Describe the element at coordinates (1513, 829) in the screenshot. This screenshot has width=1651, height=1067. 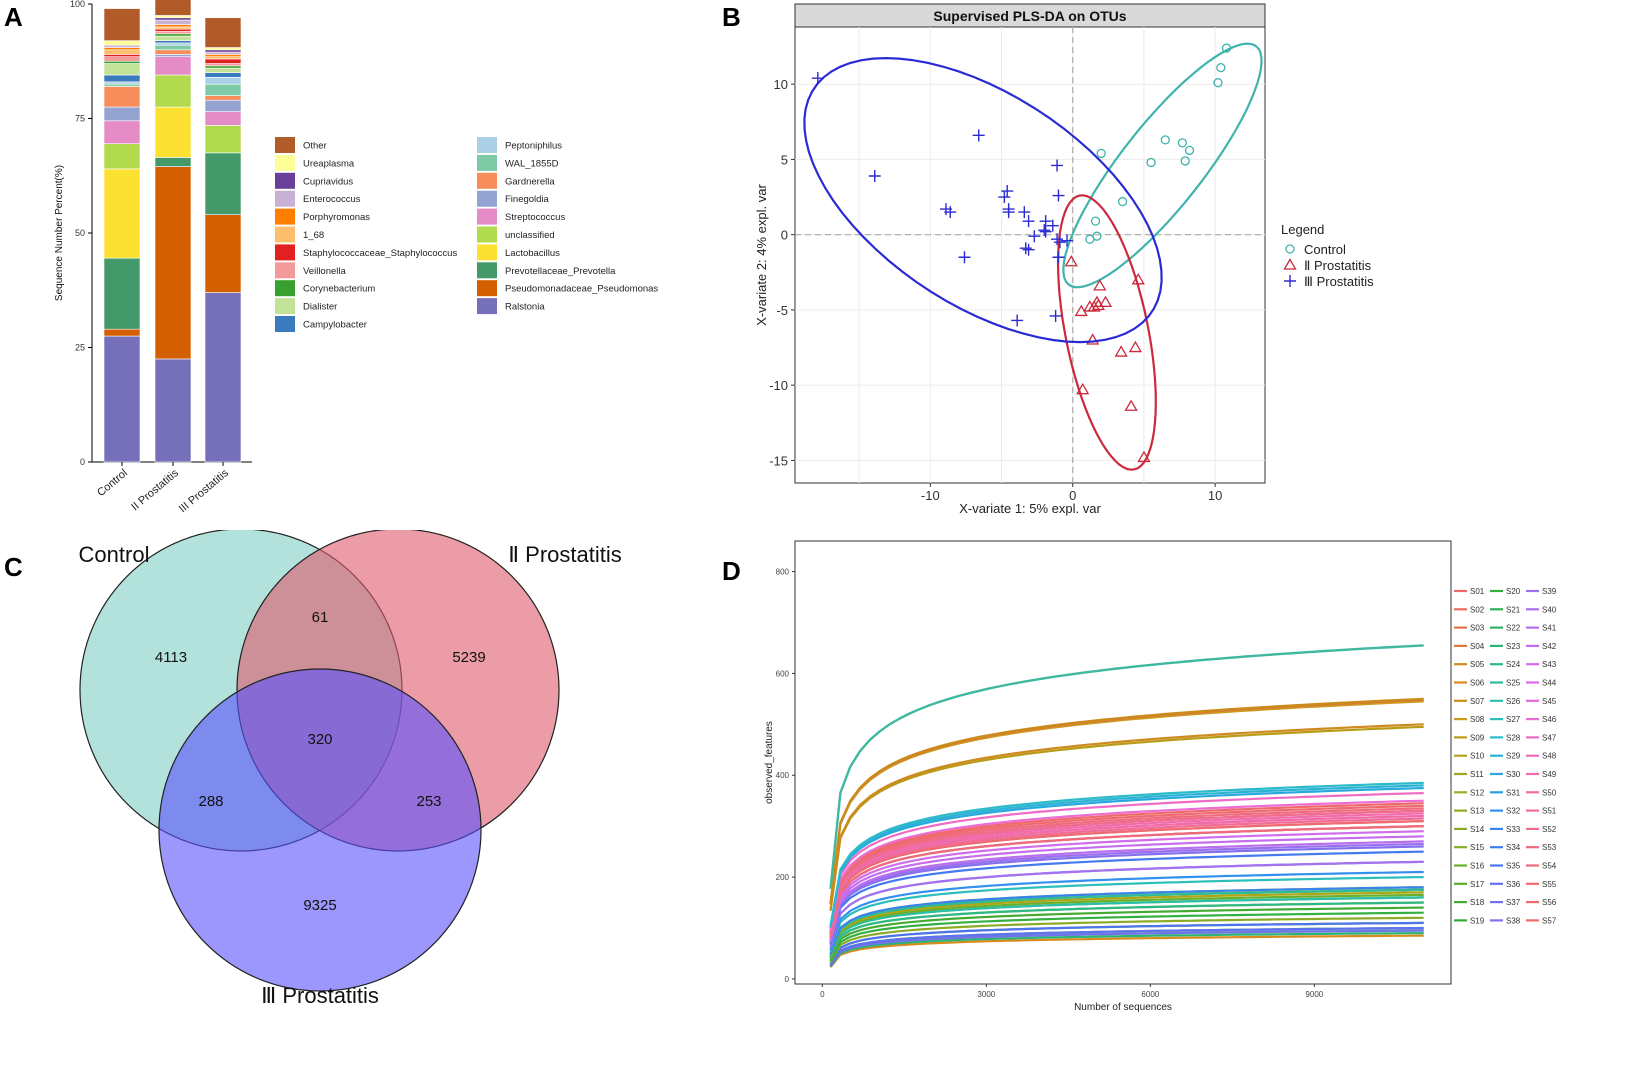
I see `legend-label: S33` at that location.